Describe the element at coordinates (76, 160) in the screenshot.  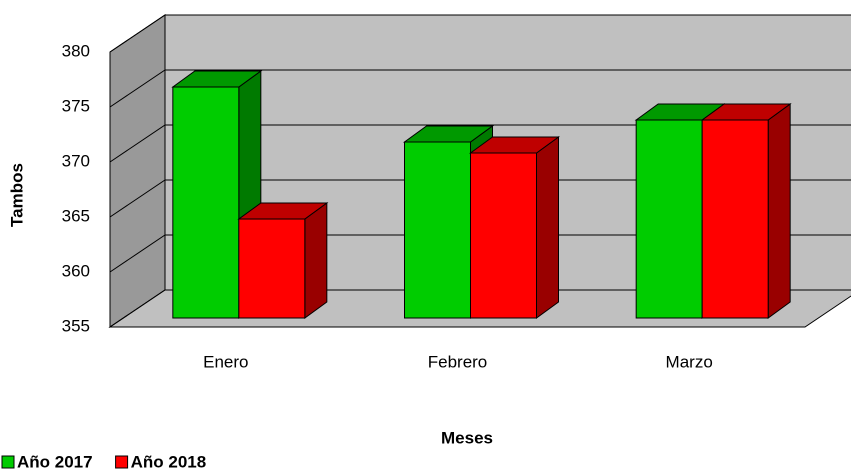
I see `y-tick-label: 370` at that location.